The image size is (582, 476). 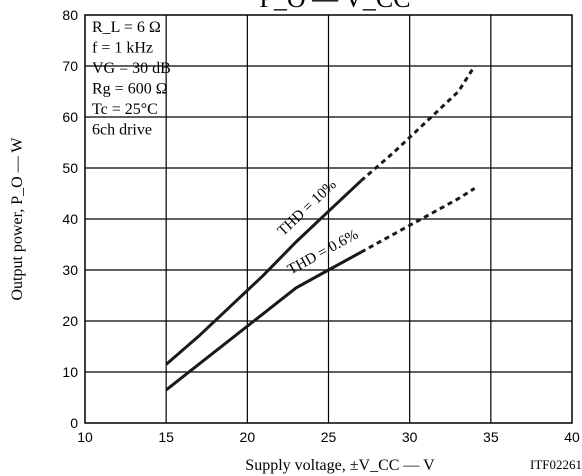 What do you see at coordinates (70, 372) in the screenshot?
I see `y-tick-label: 10` at bounding box center [70, 372].